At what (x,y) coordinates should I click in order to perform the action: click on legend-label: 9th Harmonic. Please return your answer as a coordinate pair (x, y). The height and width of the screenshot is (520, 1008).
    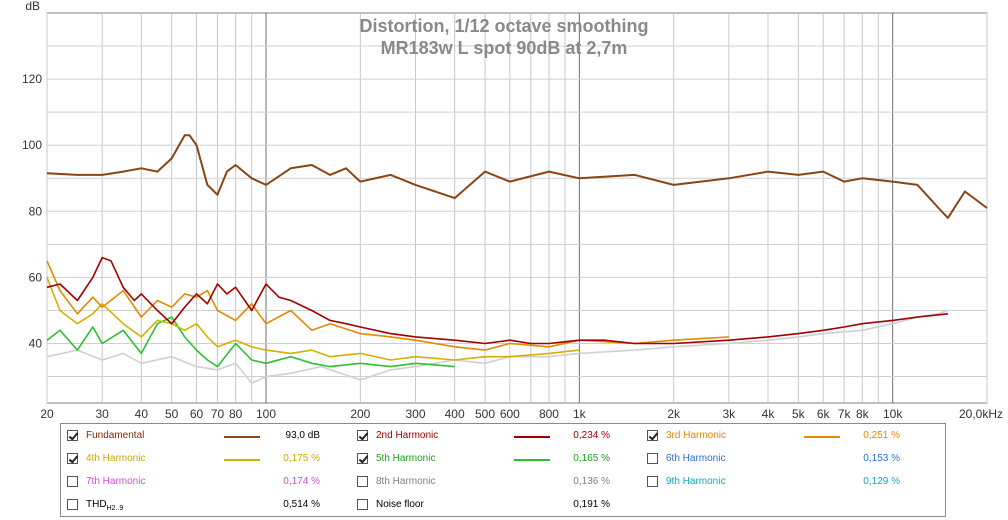
    Looking at the image, I should click on (696, 481).